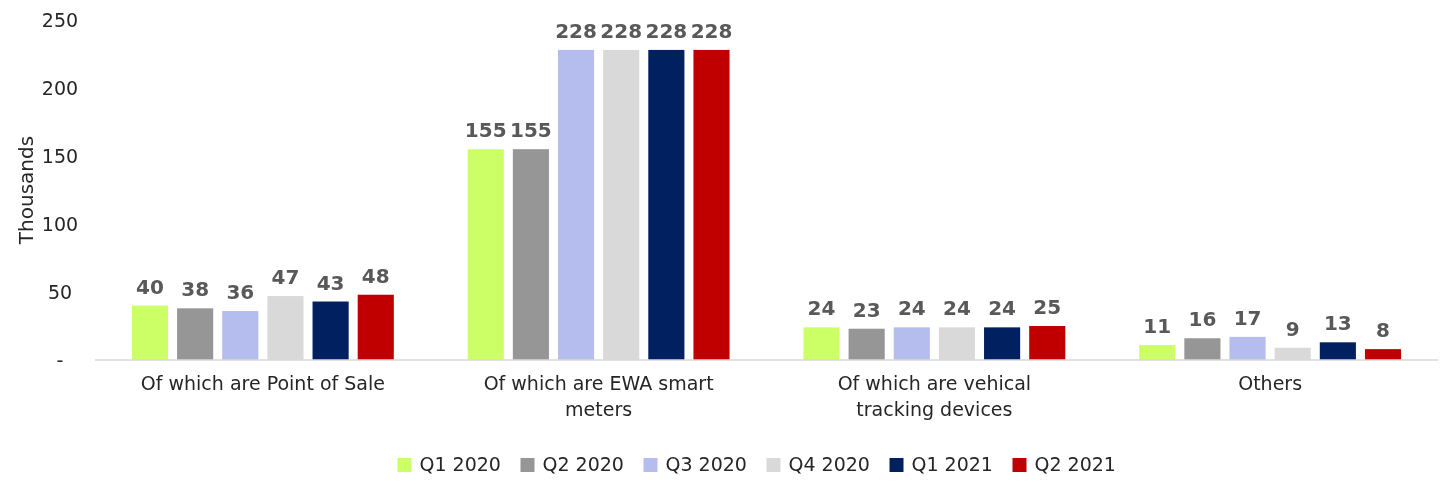  I want to click on y-tick-label: 150, so click(60, 155).